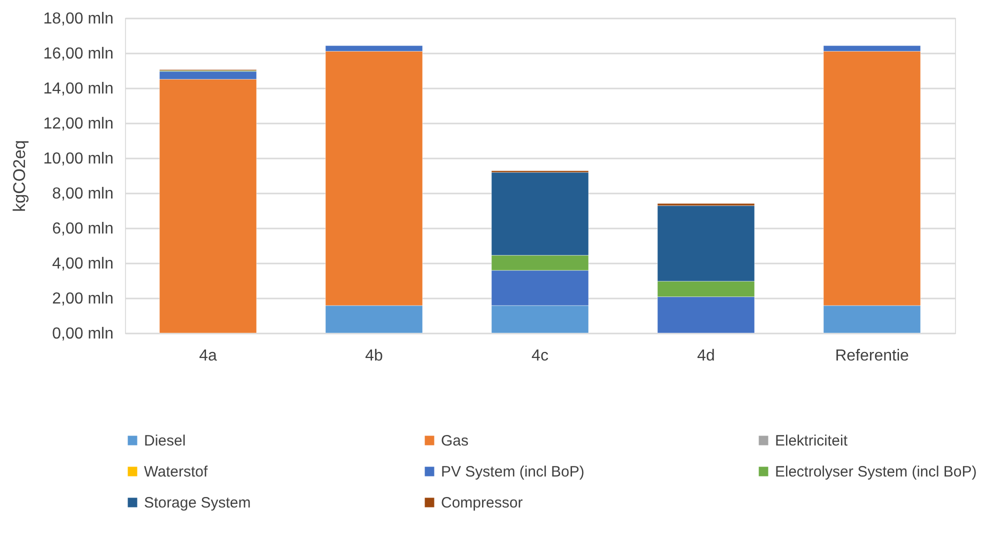  Describe the element at coordinates (20, 176) in the screenshot. I see `y-axis-title: kgCO2eq` at that location.